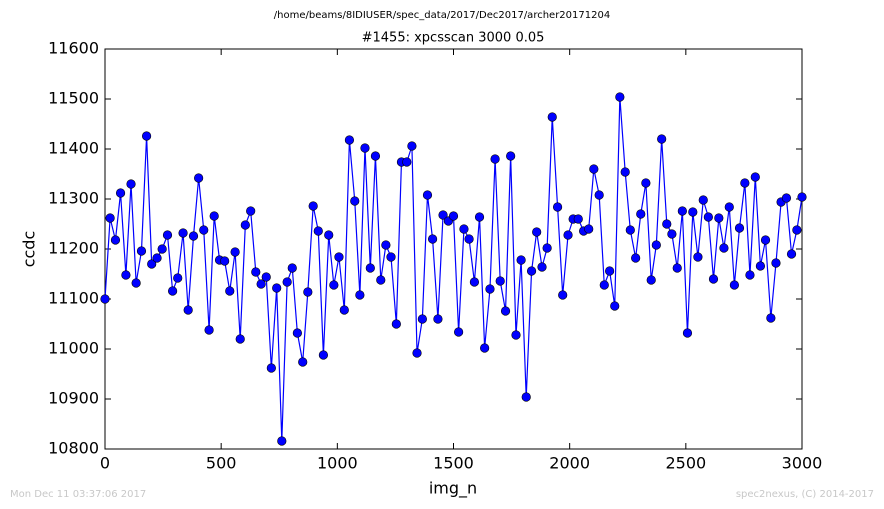  Describe the element at coordinates (73, 398) in the screenshot. I see `y-tick-label: 10900` at that location.